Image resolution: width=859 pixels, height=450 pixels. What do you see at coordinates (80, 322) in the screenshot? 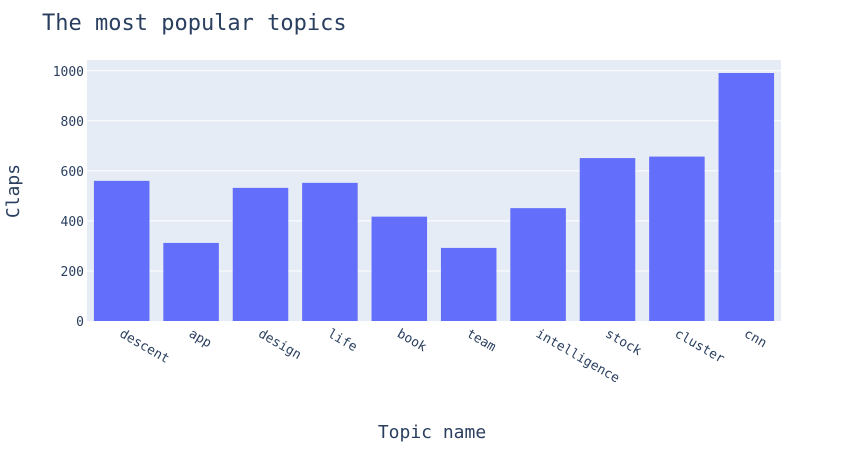
I see `y-tick-label: 0` at bounding box center [80, 322].